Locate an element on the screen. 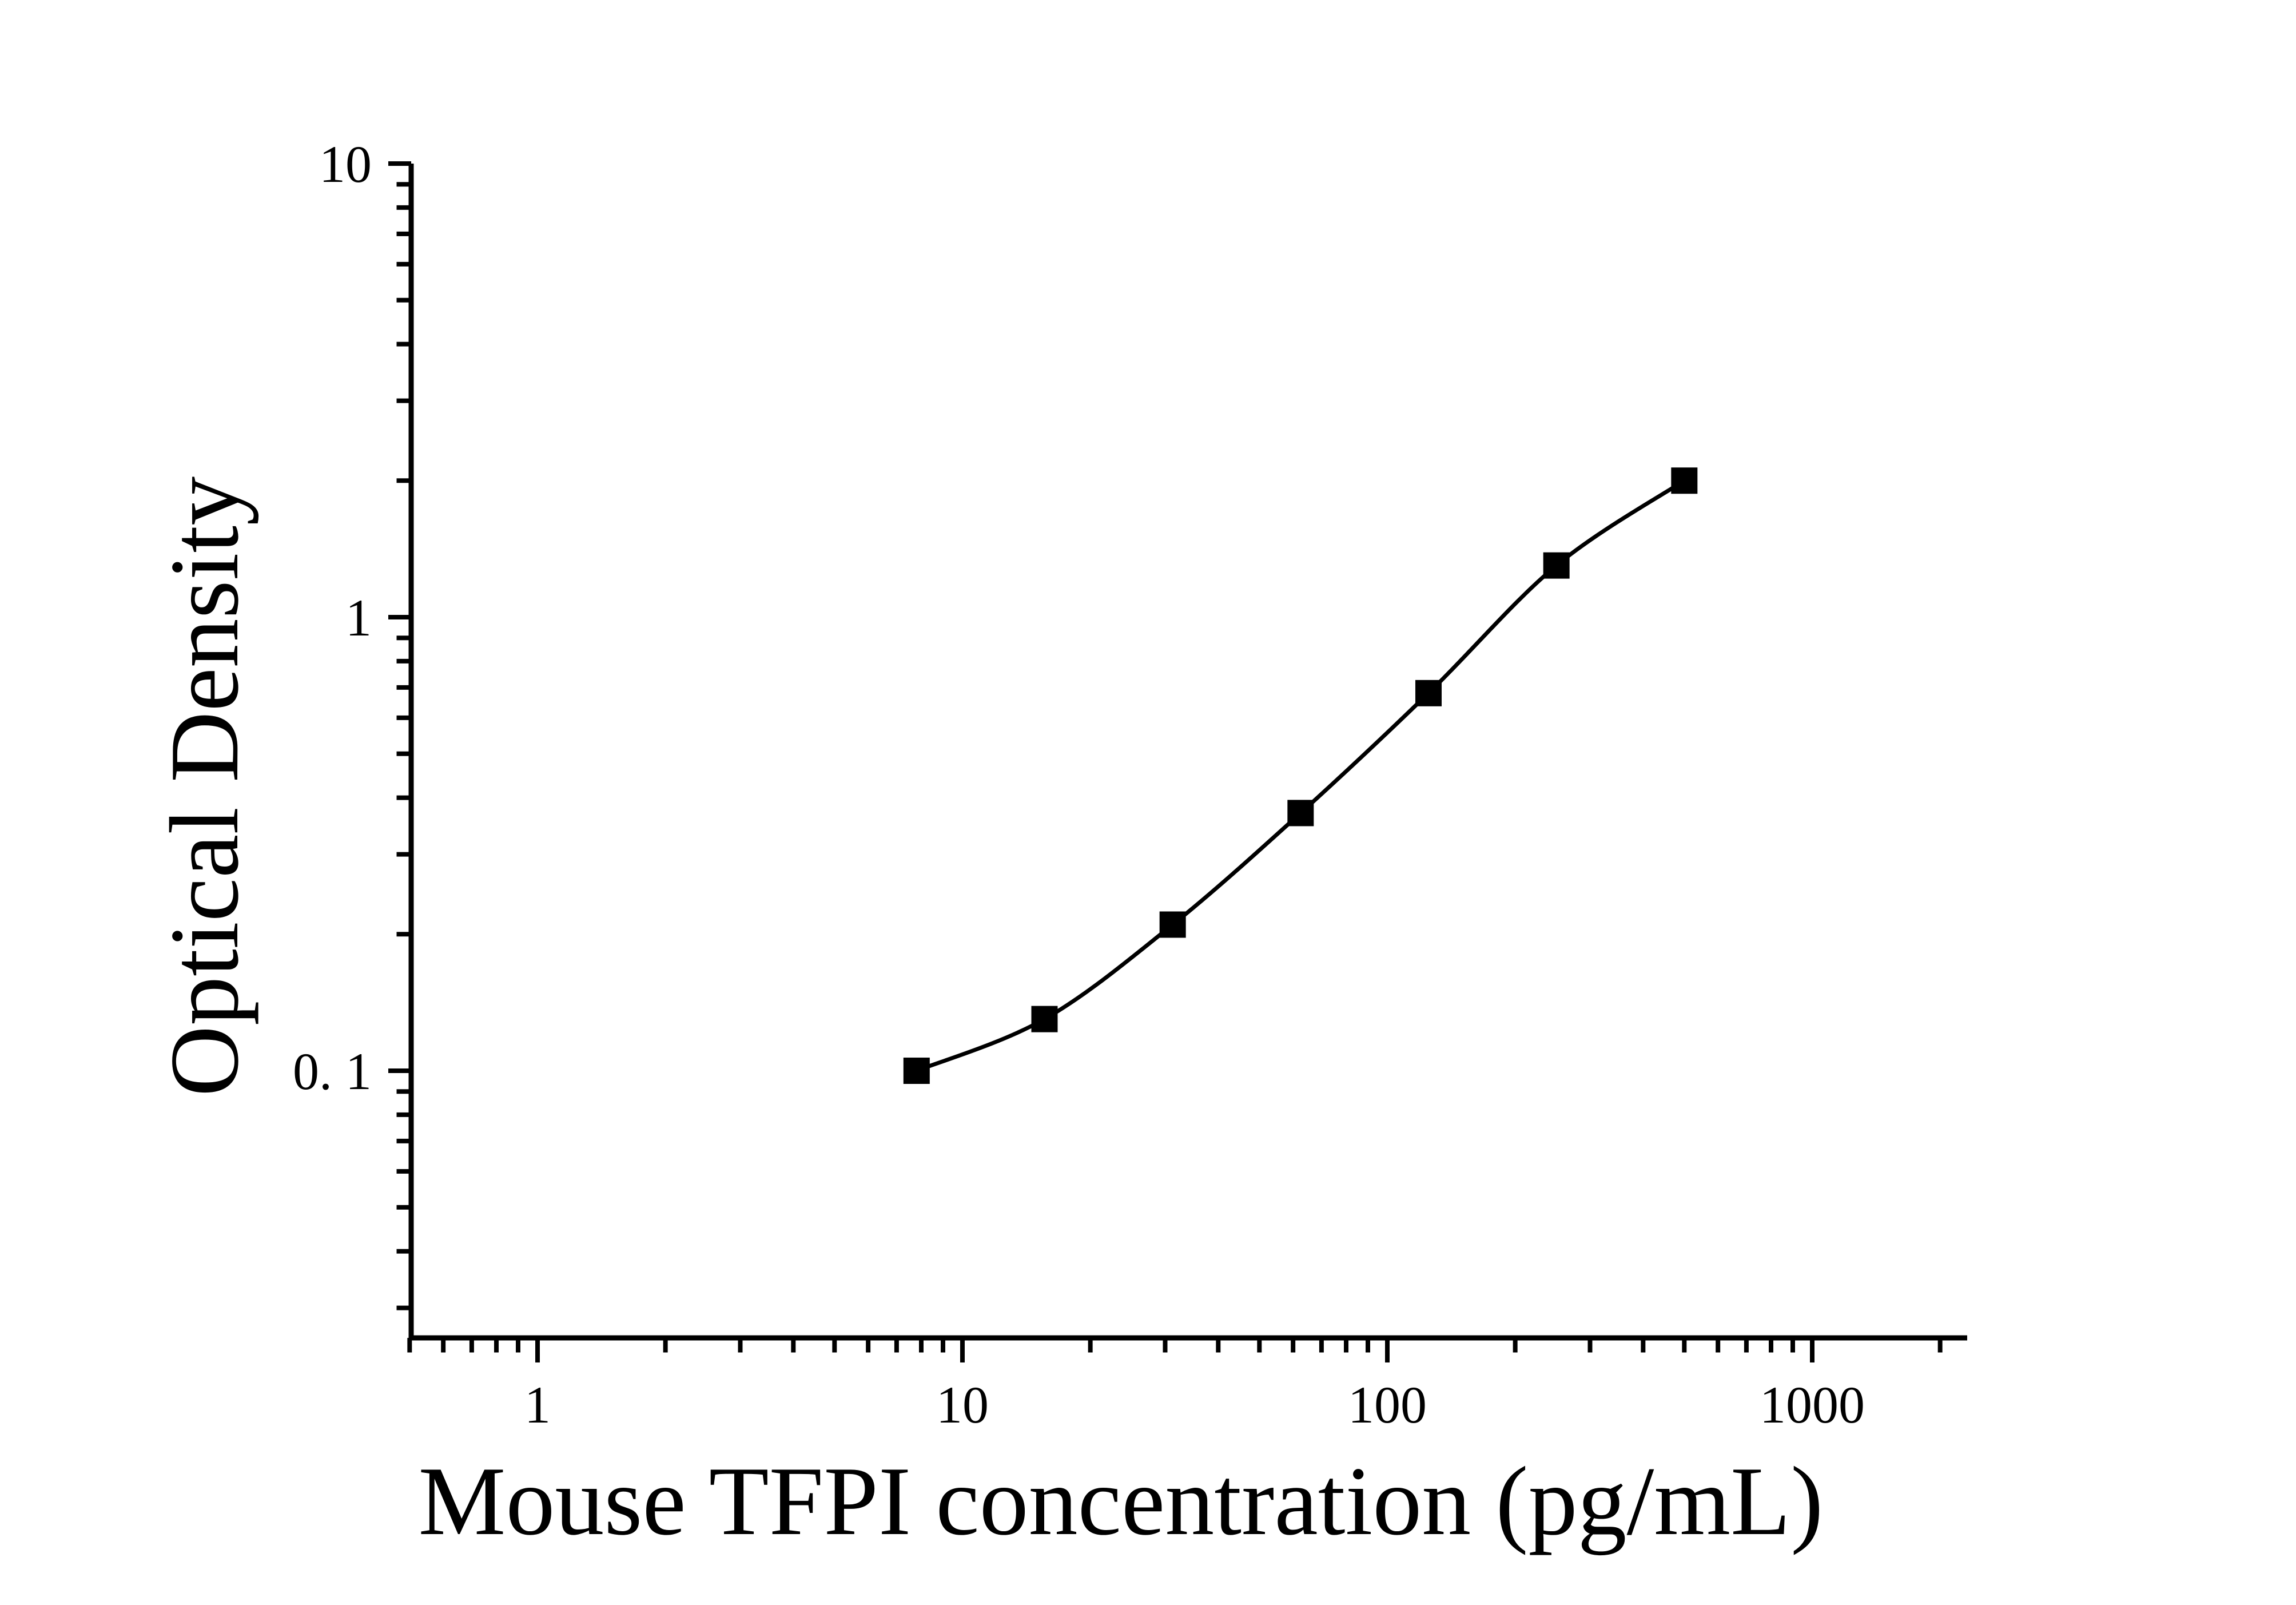  x-axis-title: Mouse TFPI concentration (pg/mL) is located at coordinates (1121, 1501).